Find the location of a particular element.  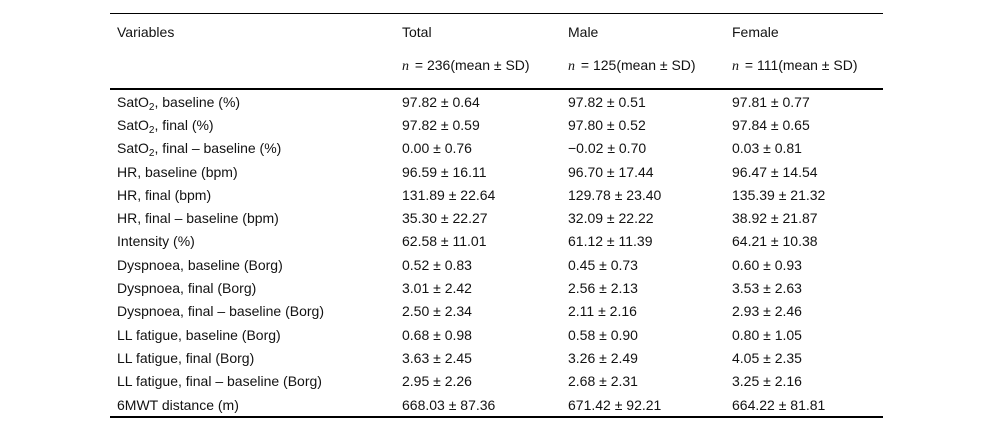

male-cell: 97.80 ± 0.52 is located at coordinates (607, 124).